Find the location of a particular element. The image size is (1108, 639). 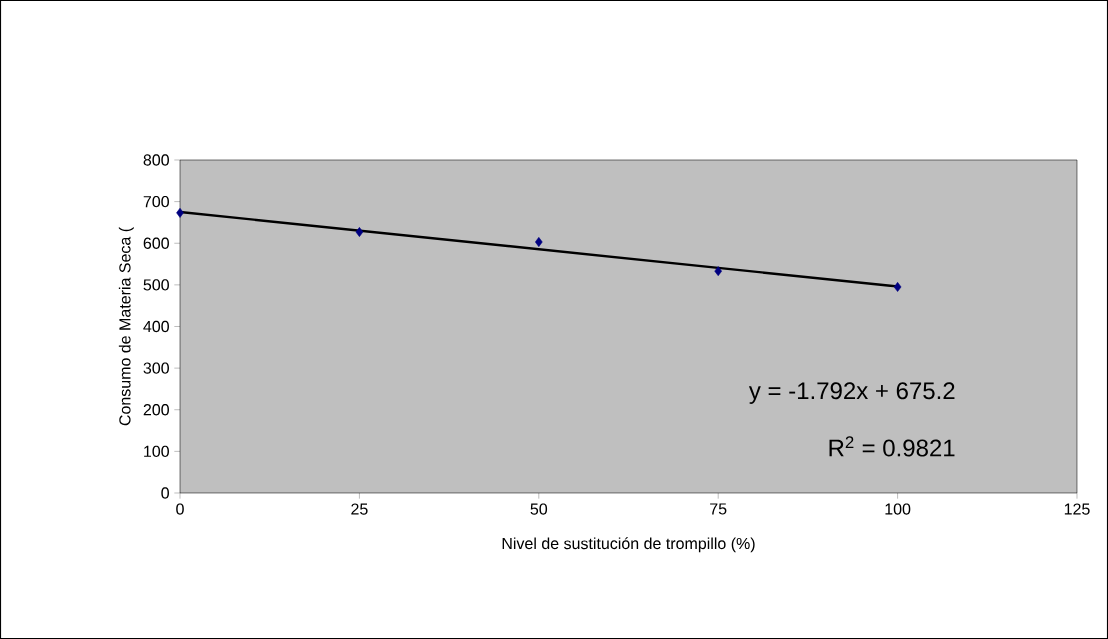

x-tick-label: 100 is located at coordinates (898, 509).